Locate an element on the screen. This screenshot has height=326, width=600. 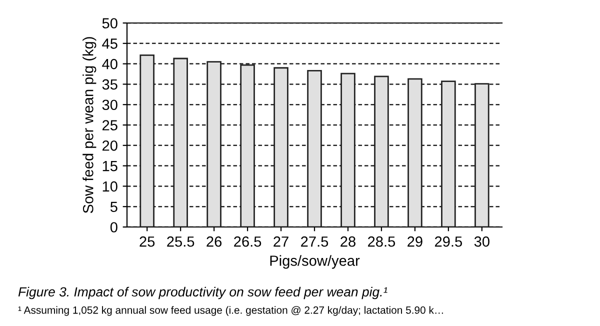
y-tick-label: 0 is located at coordinates (114, 227).